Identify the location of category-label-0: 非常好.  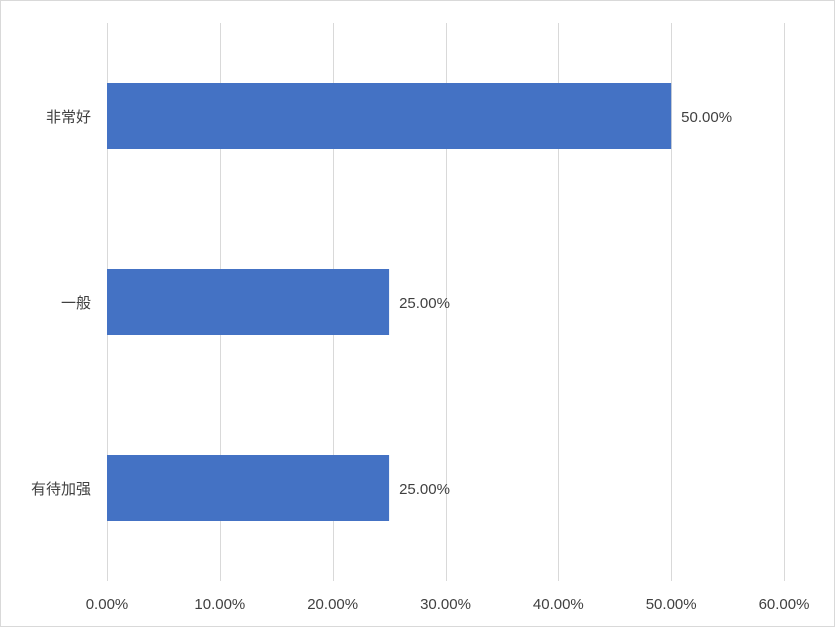
(68, 117).